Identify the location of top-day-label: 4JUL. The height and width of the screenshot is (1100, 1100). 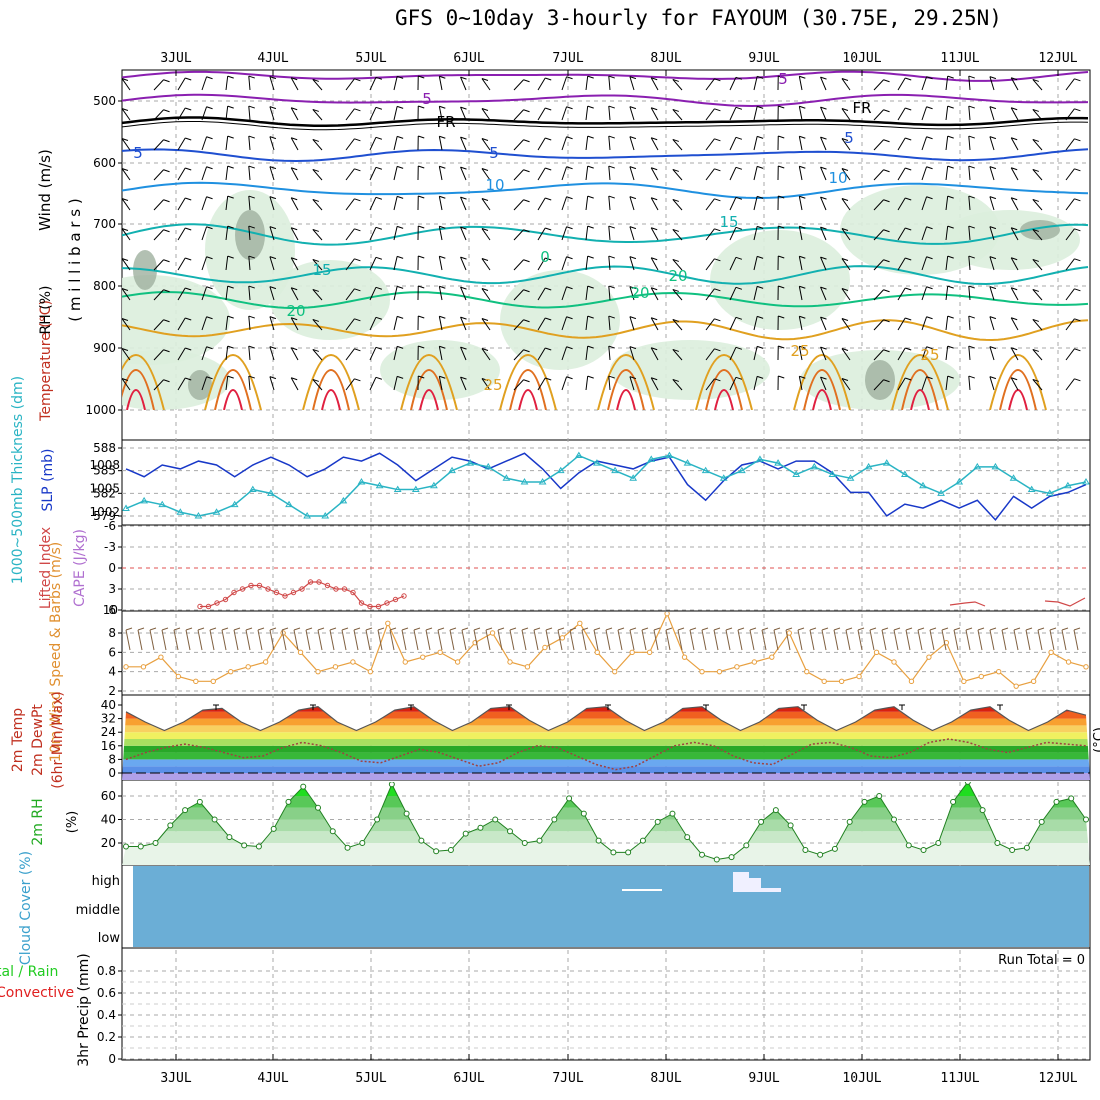
(272, 58).